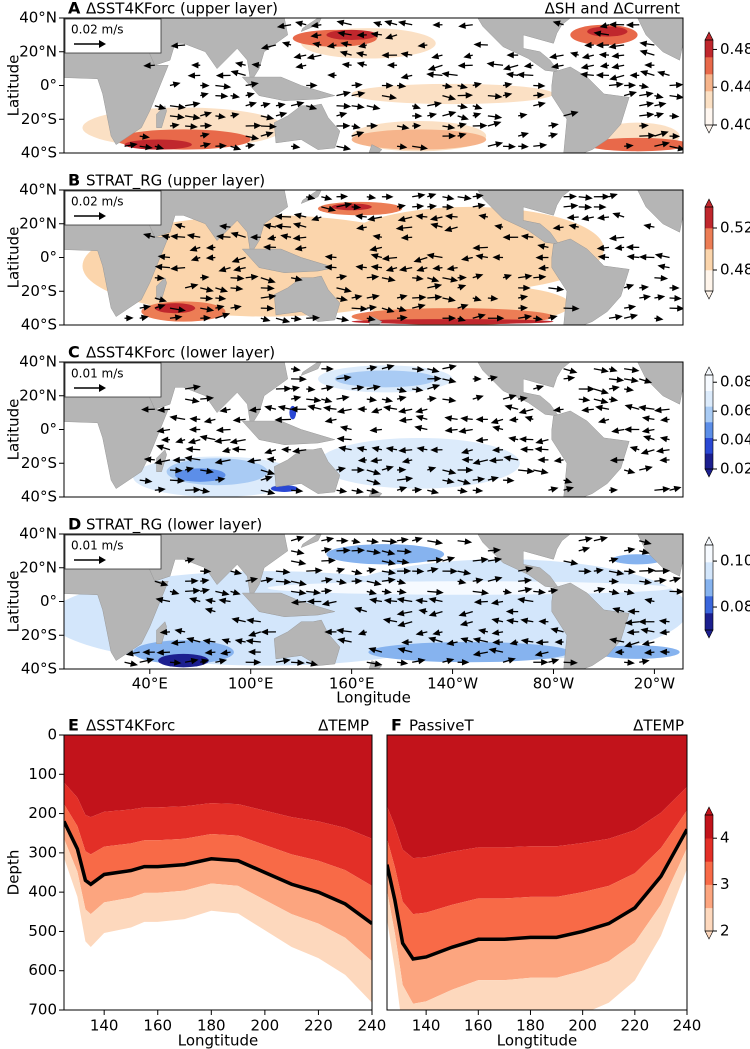 The image size is (750, 1049). What do you see at coordinates (157, 1026) in the screenshot?
I see `x-tick-label: 160` at bounding box center [157, 1026].